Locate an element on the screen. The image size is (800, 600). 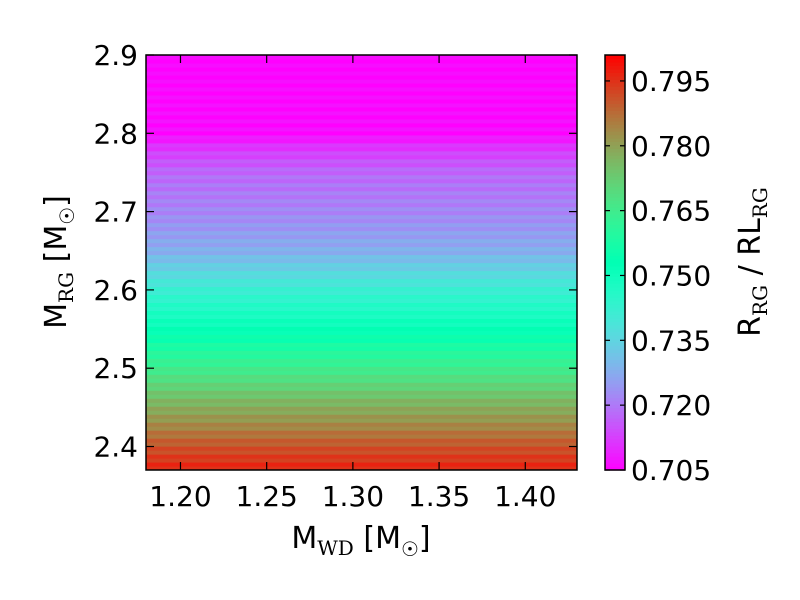
colorbar-tick-label: 0.765 is located at coordinates (671, 211).